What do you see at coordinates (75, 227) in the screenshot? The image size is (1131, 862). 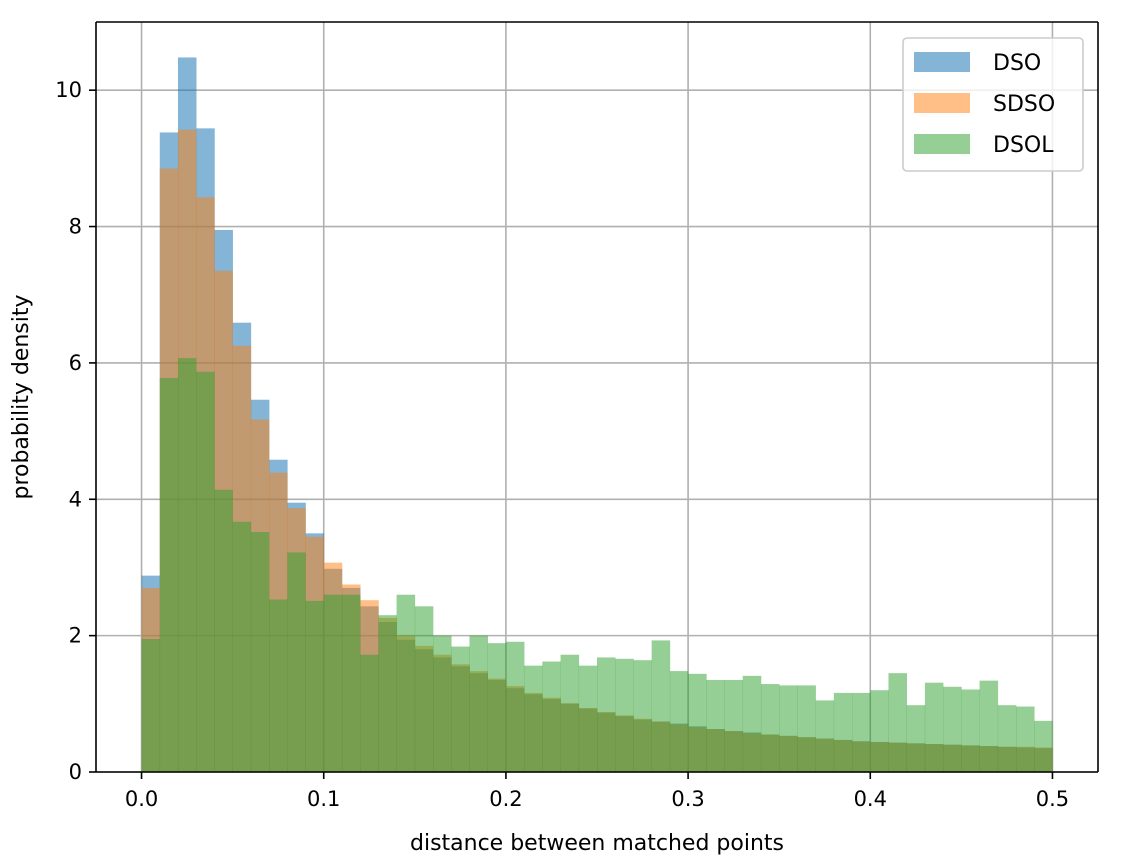 I see `y-tick-label: 8` at bounding box center [75, 227].